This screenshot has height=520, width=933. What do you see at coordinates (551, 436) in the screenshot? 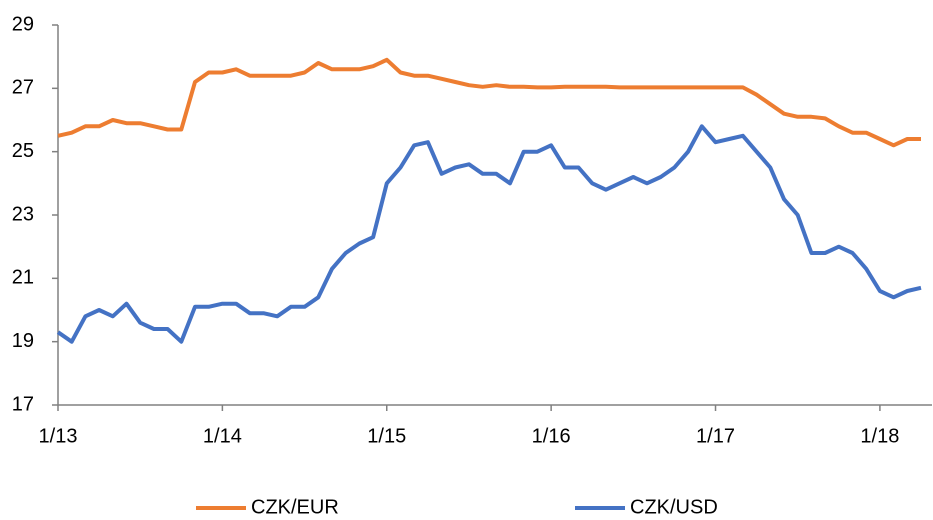
I see `x-tick-label: 1/16` at bounding box center [551, 436].